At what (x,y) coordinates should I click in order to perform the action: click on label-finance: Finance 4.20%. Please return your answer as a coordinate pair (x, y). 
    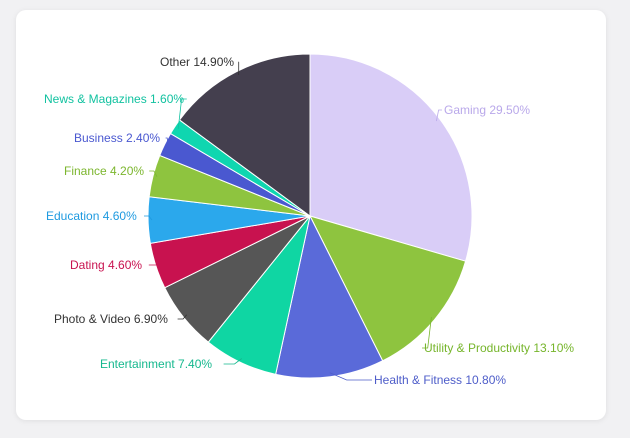
    Looking at the image, I should click on (104, 171).